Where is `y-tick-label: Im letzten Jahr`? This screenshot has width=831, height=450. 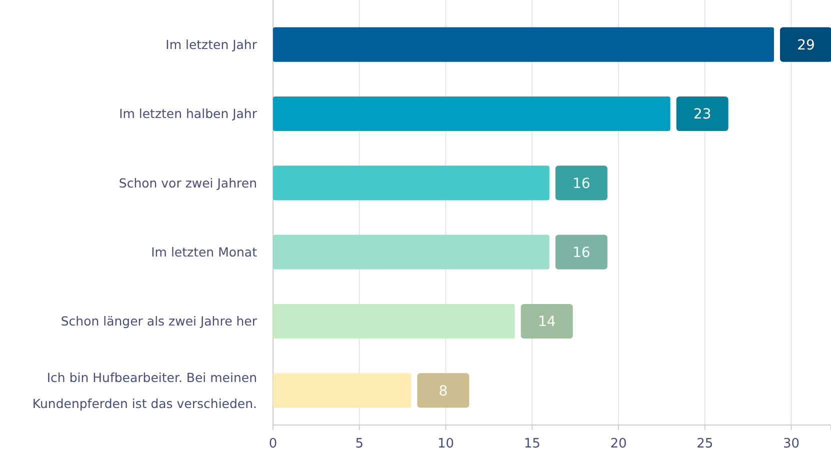 y-tick-label: Im letzten Jahr is located at coordinates (212, 44).